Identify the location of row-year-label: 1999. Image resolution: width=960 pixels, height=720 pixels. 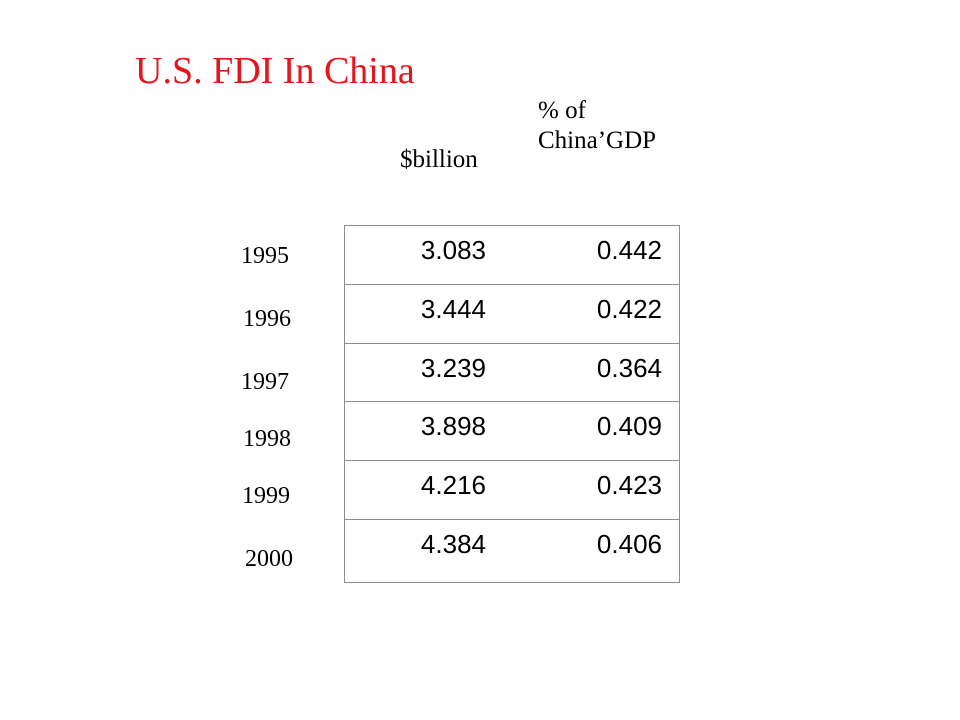
(266, 496).